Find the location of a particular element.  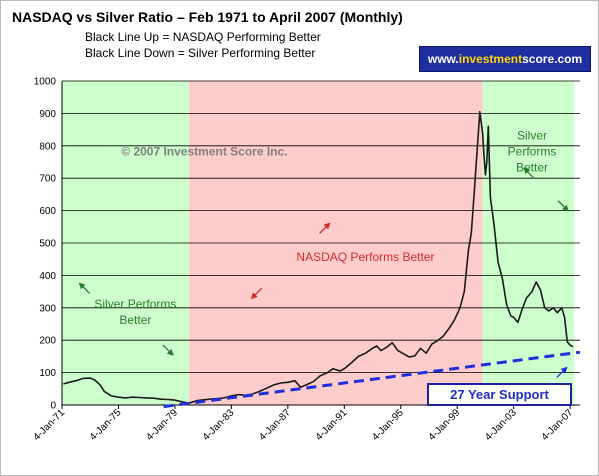

y-tick-label: 300 is located at coordinates (47, 308).